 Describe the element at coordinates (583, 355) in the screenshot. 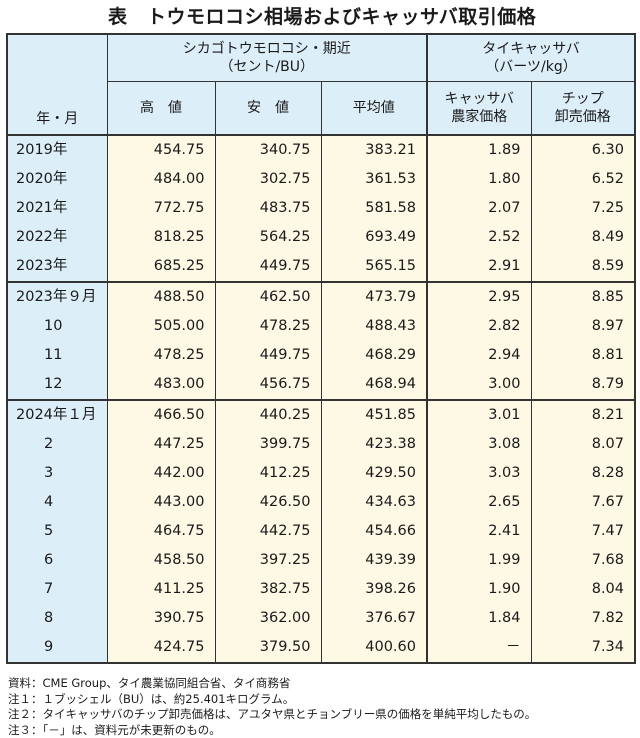

I see `cell-chip-price: 8.81` at that location.